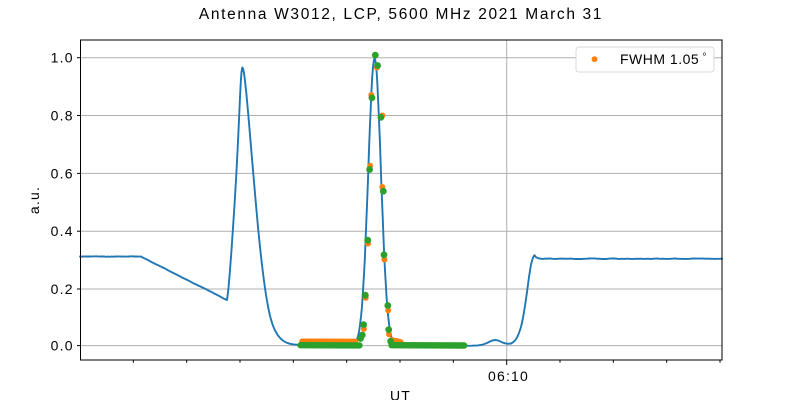 The height and width of the screenshot is (400, 800). I want to click on svg-text: 0.6, so click(62, 173).